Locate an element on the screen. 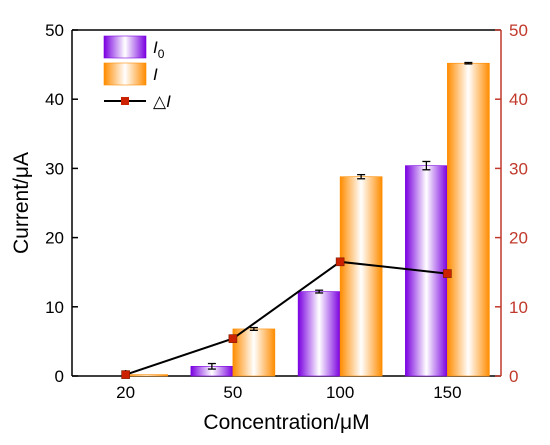 The height and width of the screenshot is (445, 550). legend-marker is located at coordinates (125, 101).